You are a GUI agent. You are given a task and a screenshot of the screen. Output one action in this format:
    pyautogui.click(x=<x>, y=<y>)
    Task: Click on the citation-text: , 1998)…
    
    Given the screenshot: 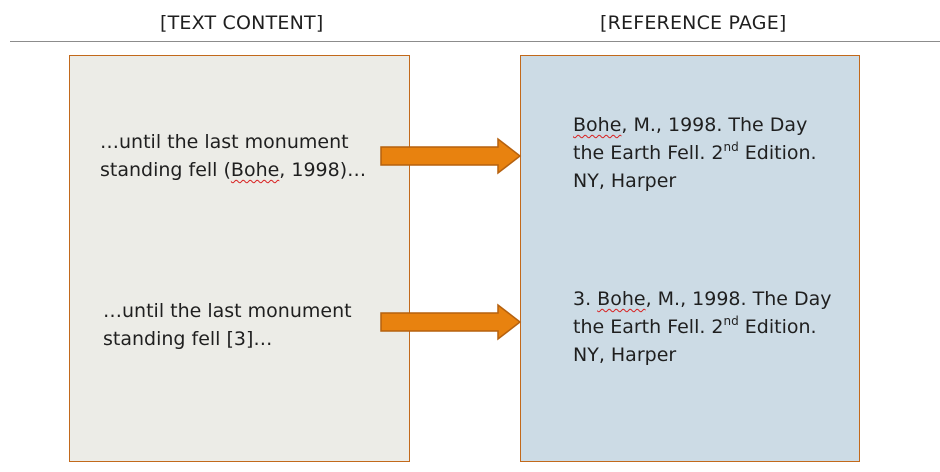 What is the action you would take?
    pyautogui.click(x=323, y=170)
    